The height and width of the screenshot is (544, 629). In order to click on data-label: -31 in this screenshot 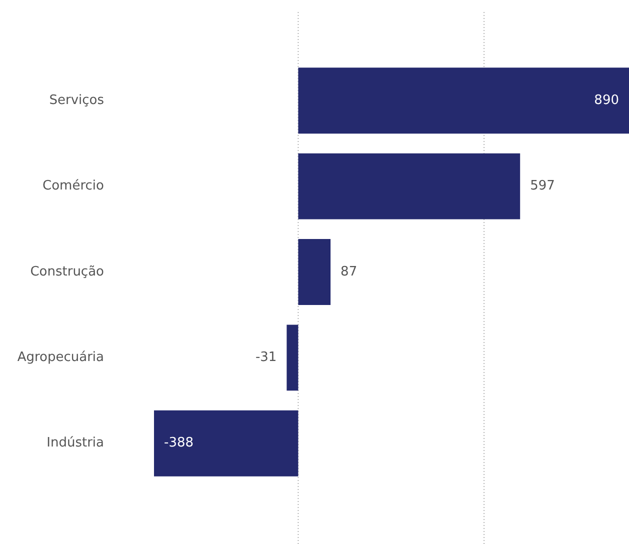, I will do `click(266, 358)`.